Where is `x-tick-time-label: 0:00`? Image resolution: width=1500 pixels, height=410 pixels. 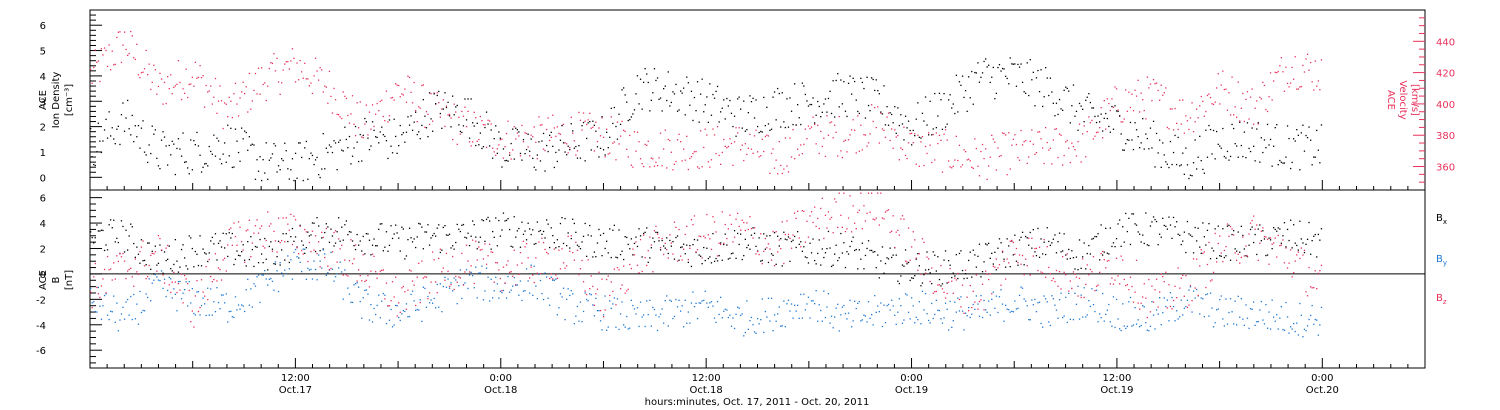 x-tick-time-label: 0:00 is located at coordinates (1322, 378).